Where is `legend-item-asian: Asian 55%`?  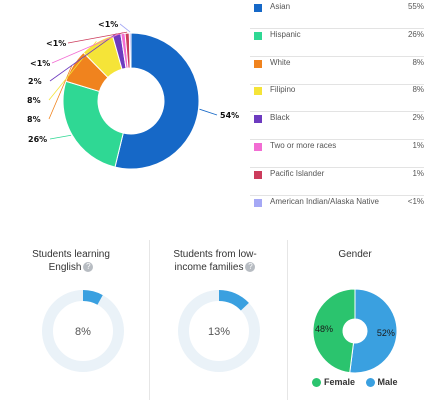 legend-item-asian: Asian 55% is located at coordinates (337, 14).